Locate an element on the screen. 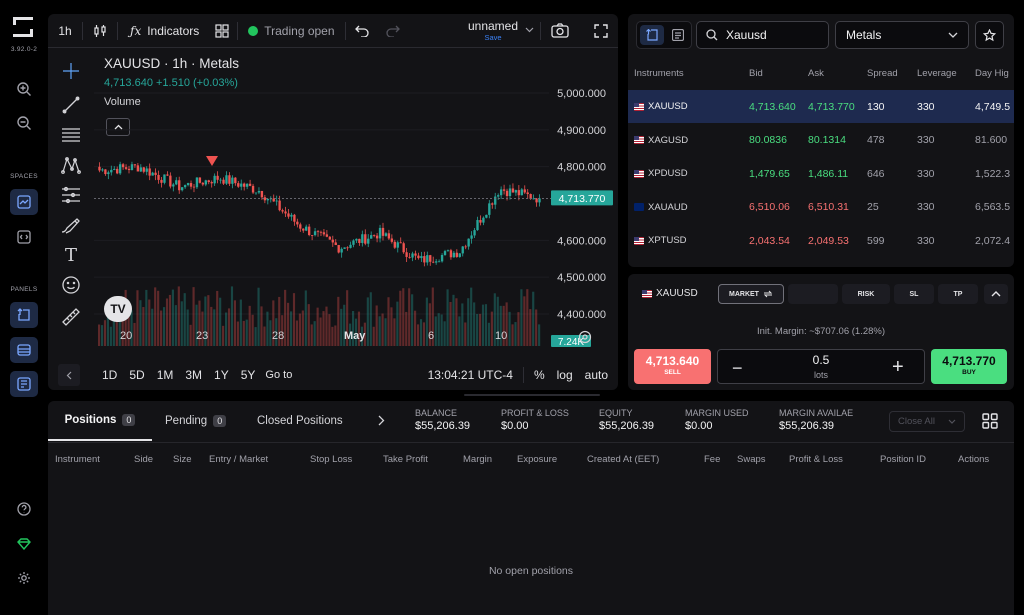 The image size is (1024, 615). range-5y-button: 5Y is located at coordinates (248, 375).